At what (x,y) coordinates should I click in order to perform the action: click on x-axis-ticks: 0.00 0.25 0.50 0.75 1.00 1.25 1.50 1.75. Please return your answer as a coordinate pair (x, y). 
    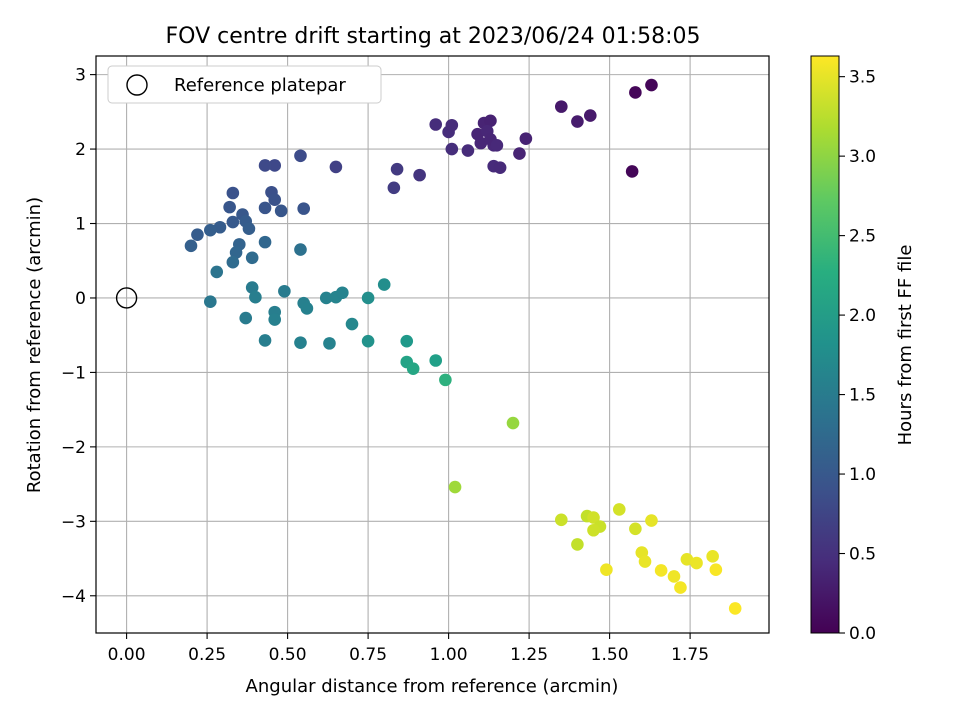
    Looking at the image, I should click on (408, 649).